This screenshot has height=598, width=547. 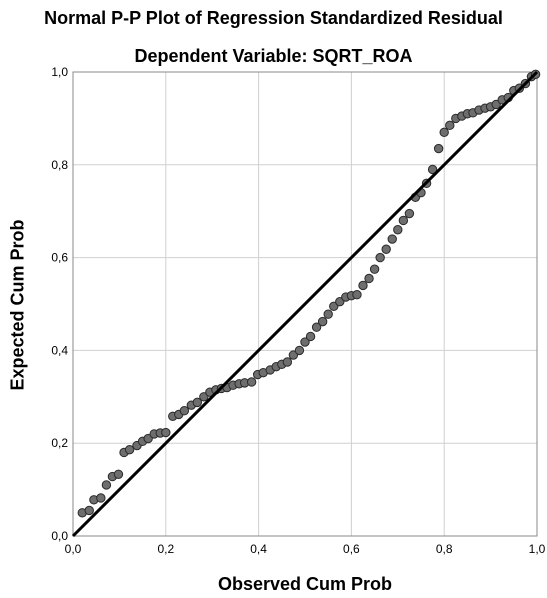 What do you see at coordinates (351, 549) in the screenshot?
I see `x-tick-label: 0,6` at bounding box center [351, 549].